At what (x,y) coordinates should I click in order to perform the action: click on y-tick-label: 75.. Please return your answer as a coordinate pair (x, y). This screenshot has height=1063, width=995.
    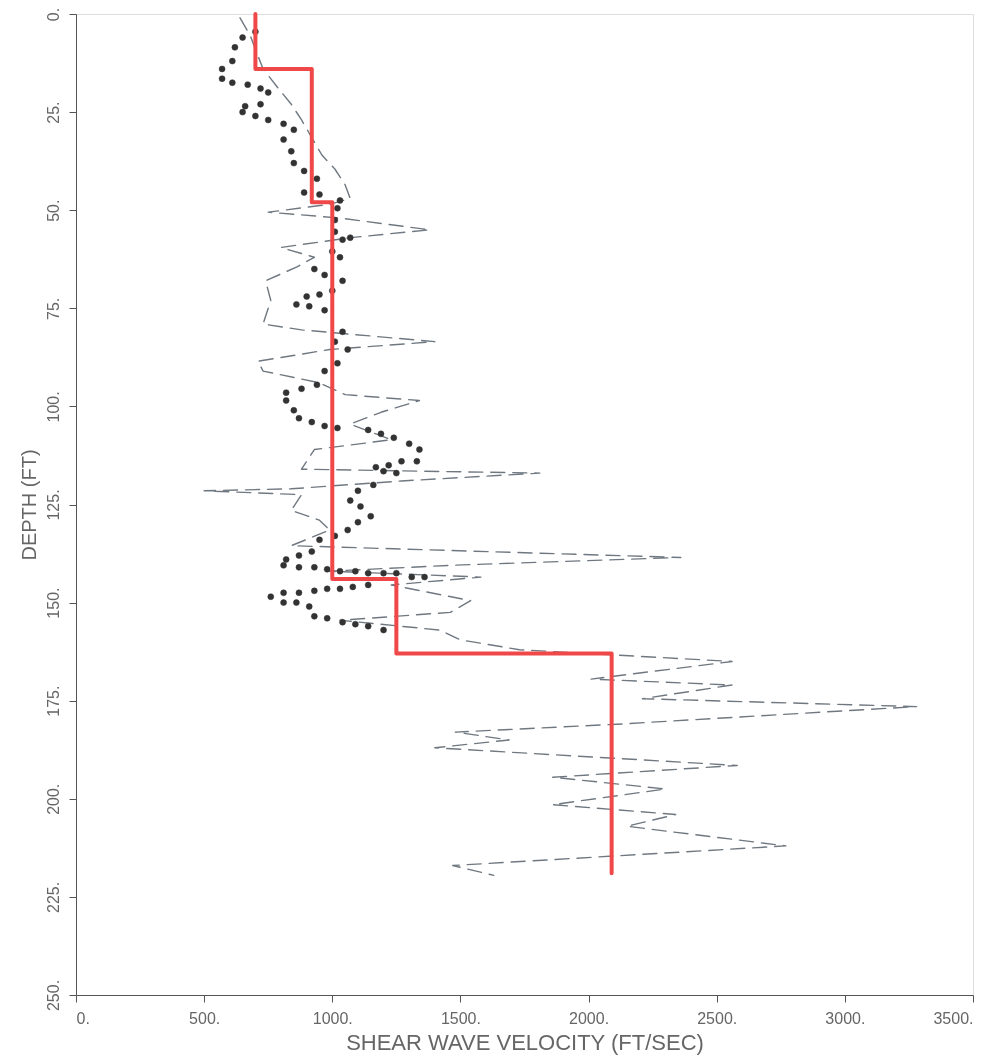
    Looking at the image, I should click on (53, 308).